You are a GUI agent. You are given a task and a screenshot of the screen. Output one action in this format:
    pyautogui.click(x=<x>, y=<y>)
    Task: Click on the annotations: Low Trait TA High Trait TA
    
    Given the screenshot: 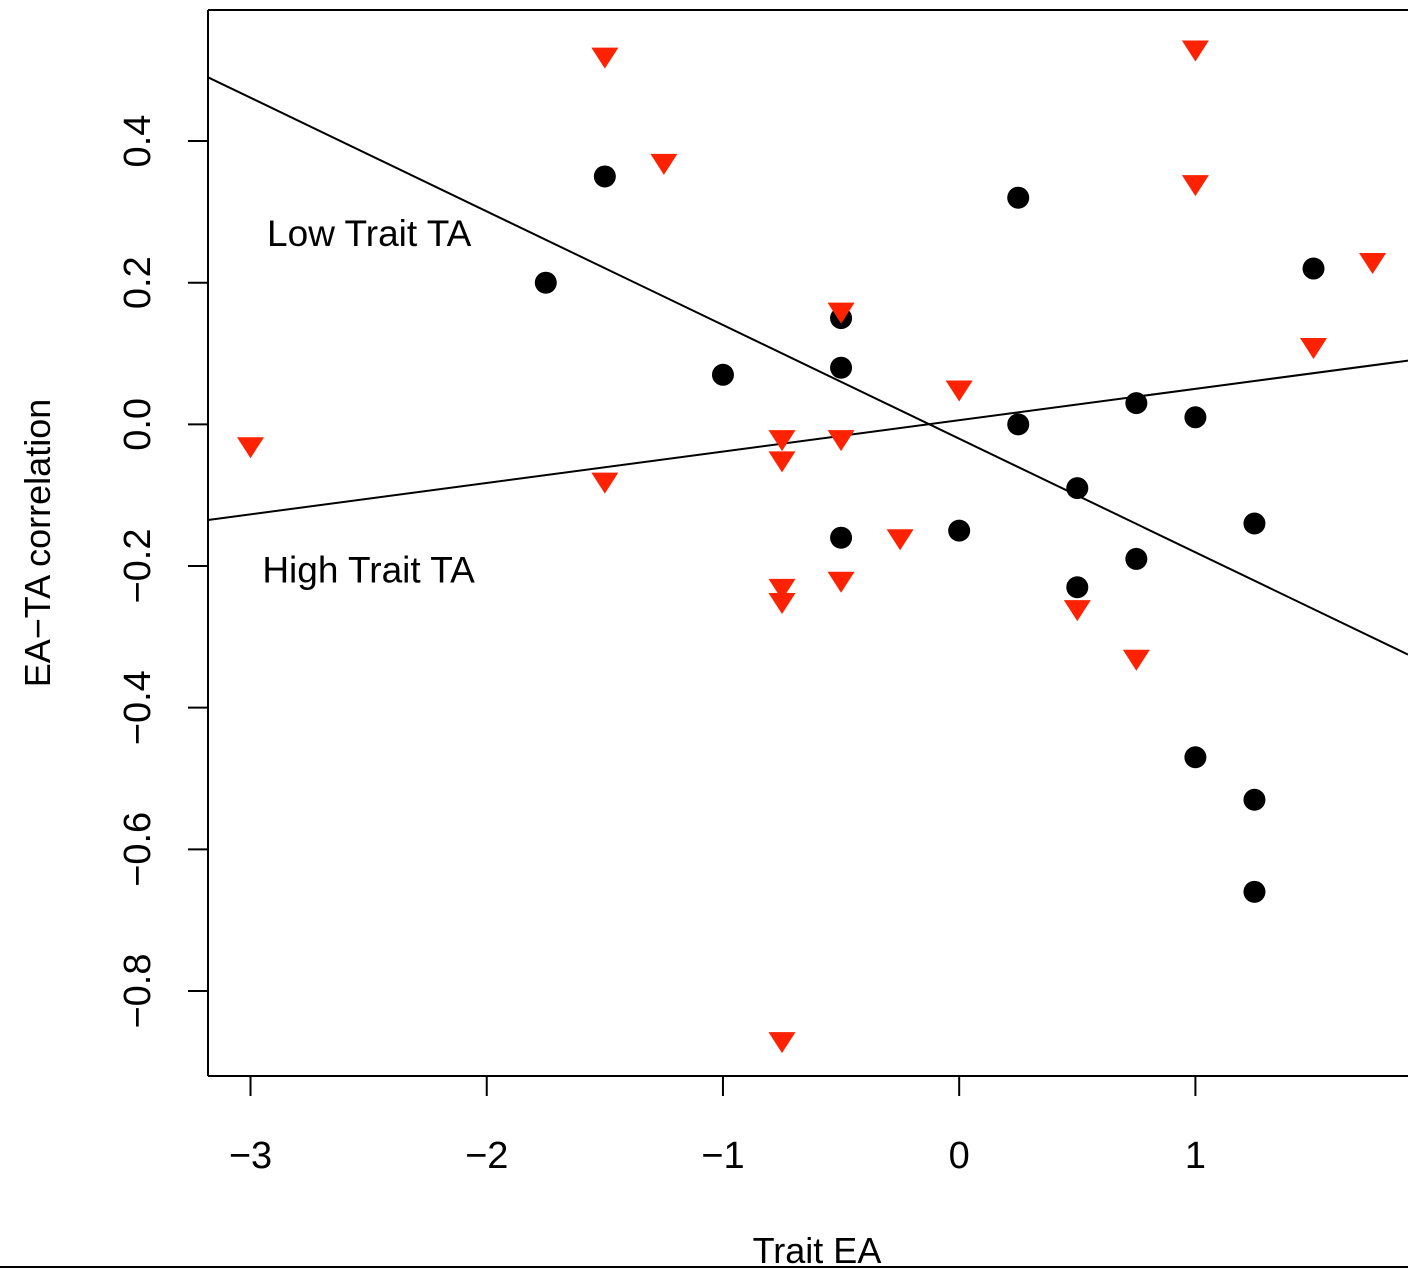 What is the action you would take?
    pyautogui.click(x=368, y=401)
    